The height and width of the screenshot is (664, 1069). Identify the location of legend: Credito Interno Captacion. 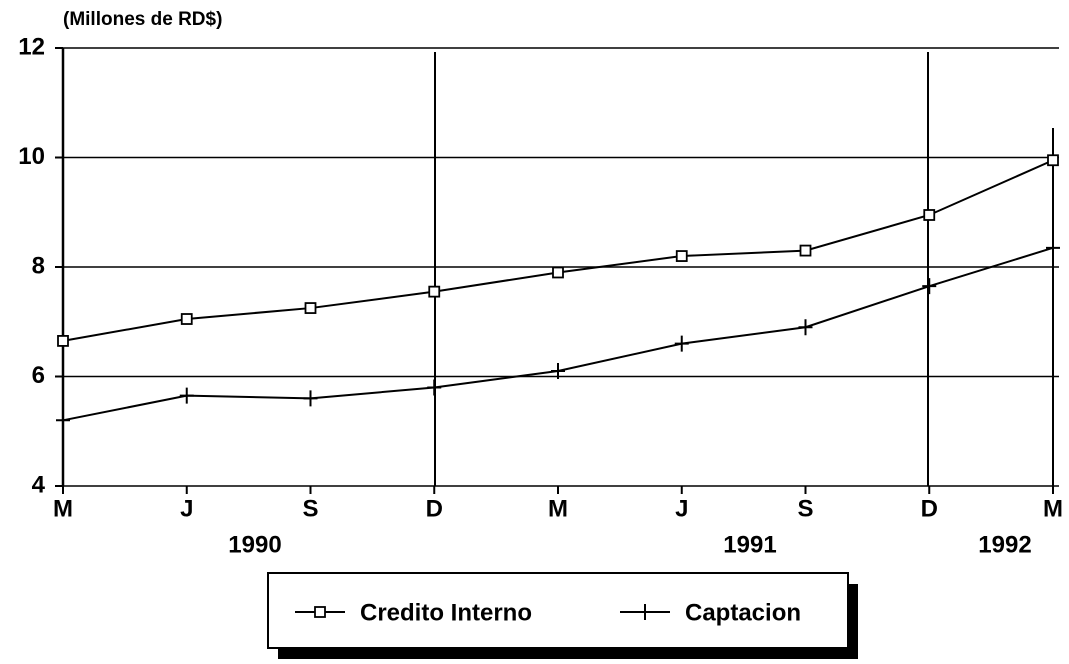
(548, 612).